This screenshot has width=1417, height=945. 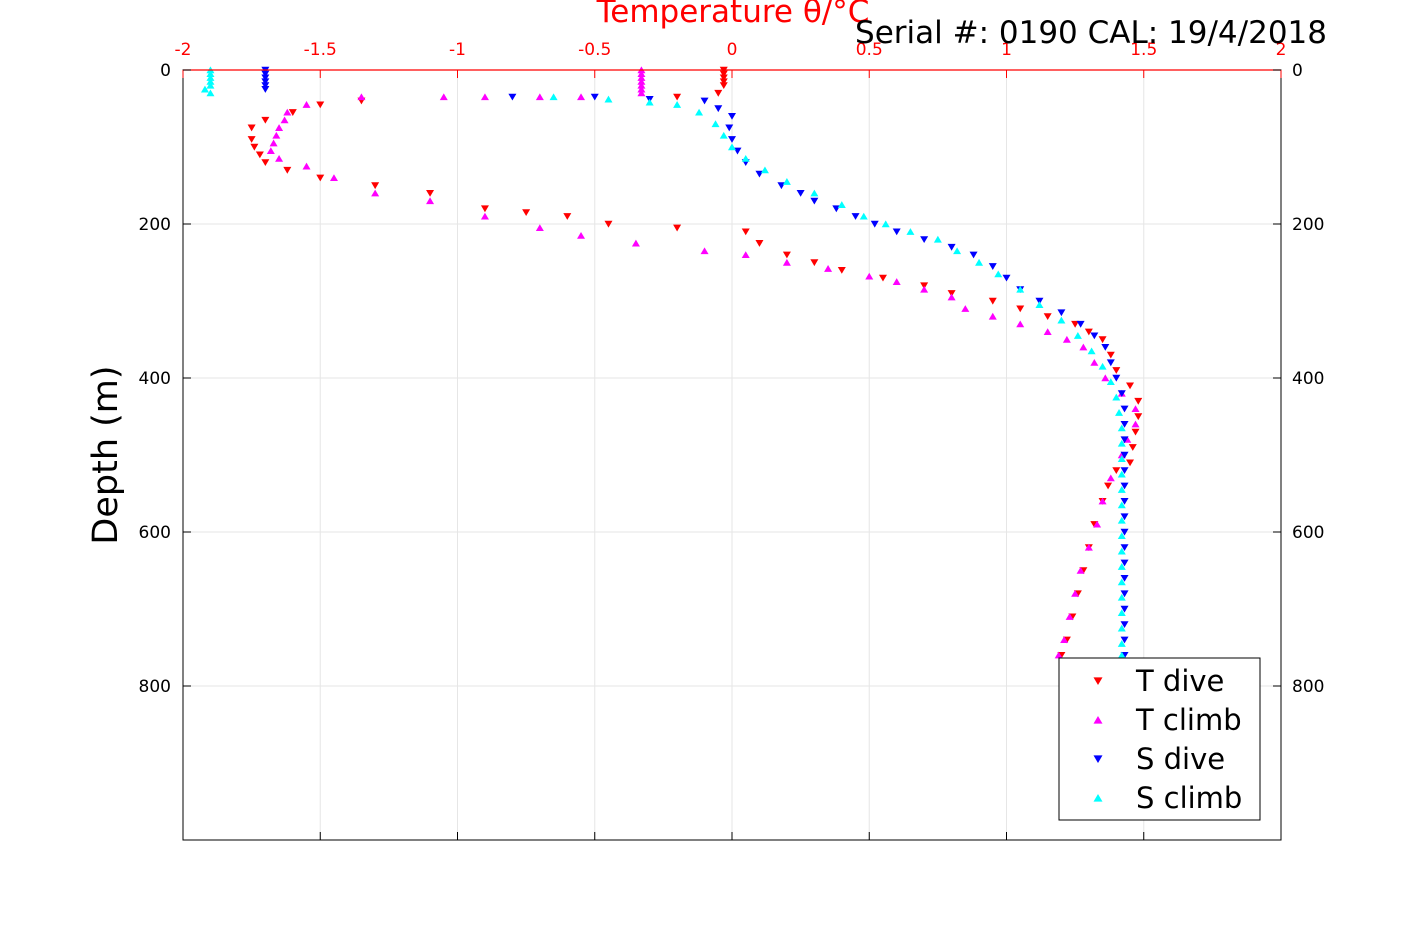 I want to click on x-tick-label: 0, so click(x=732, y=50).